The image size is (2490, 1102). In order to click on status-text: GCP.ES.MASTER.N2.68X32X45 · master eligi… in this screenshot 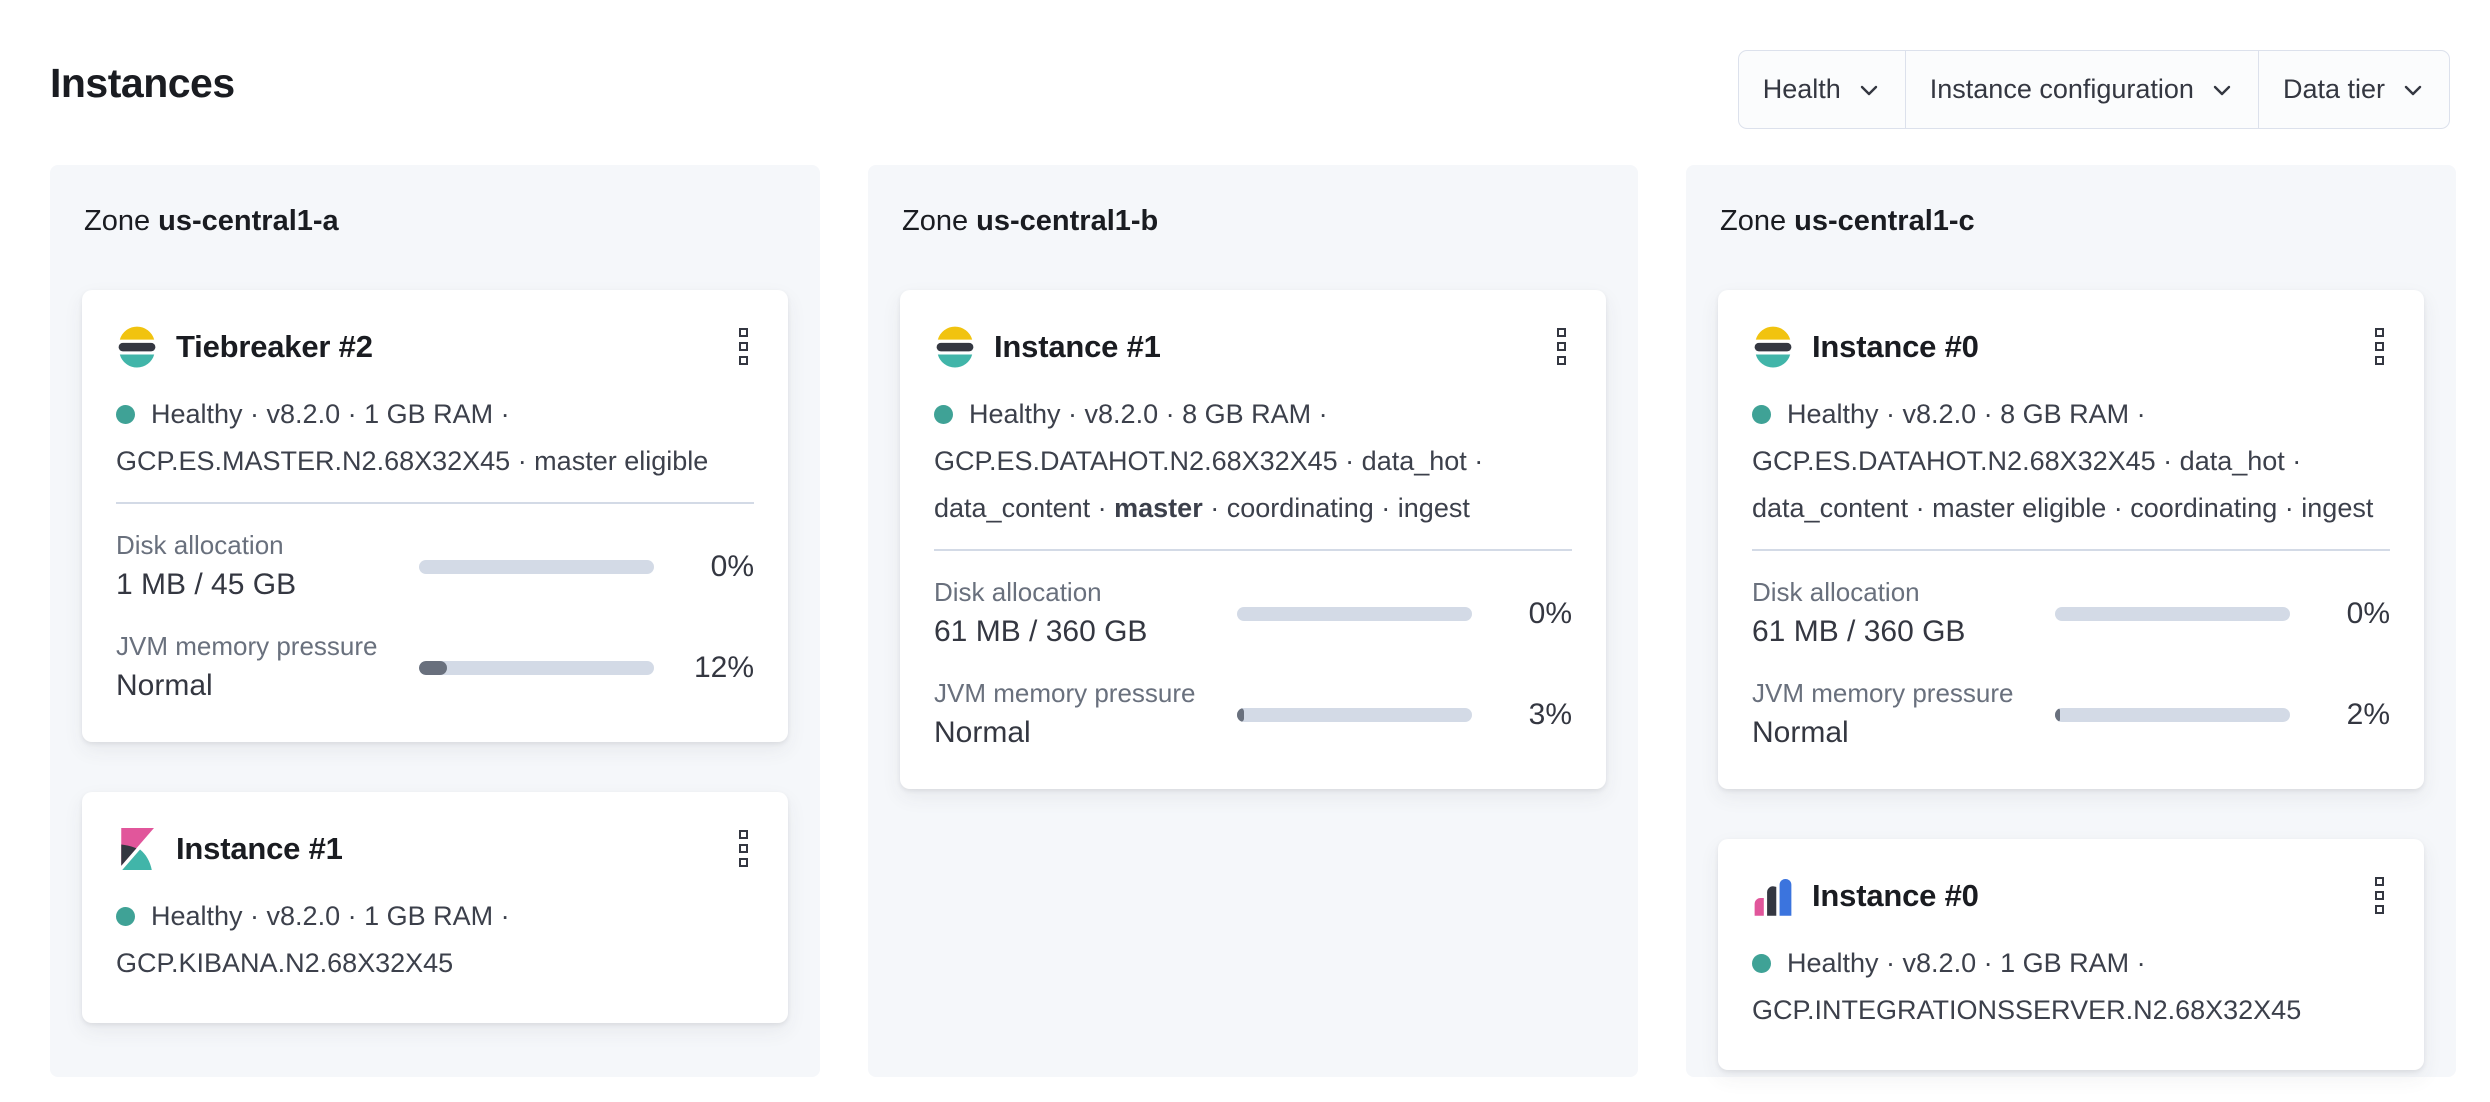, I will do `click(412, 461)`.